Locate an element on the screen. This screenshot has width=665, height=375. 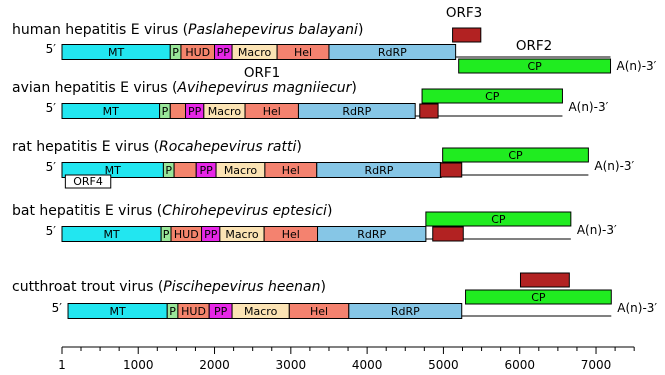
orf2-title: ORF2 is located at coordinates (534, 46).